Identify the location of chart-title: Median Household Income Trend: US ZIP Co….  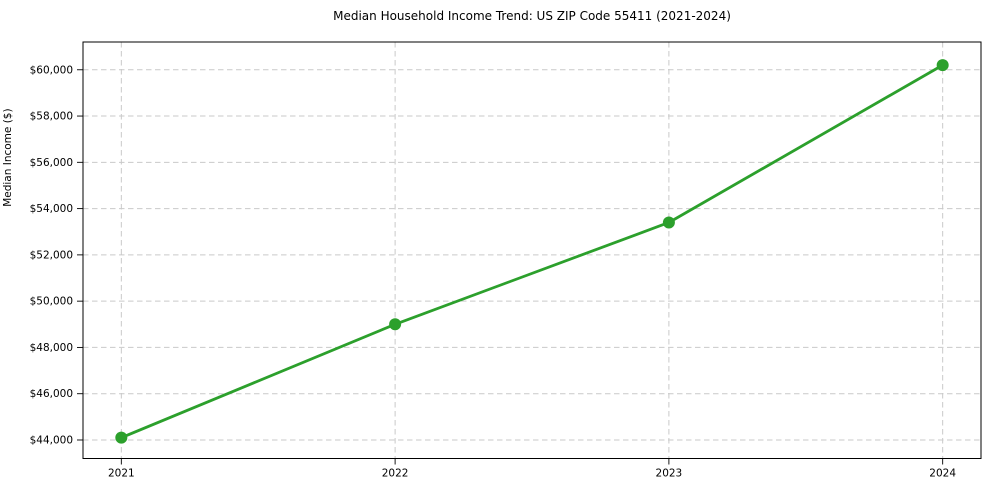
(532, 16).